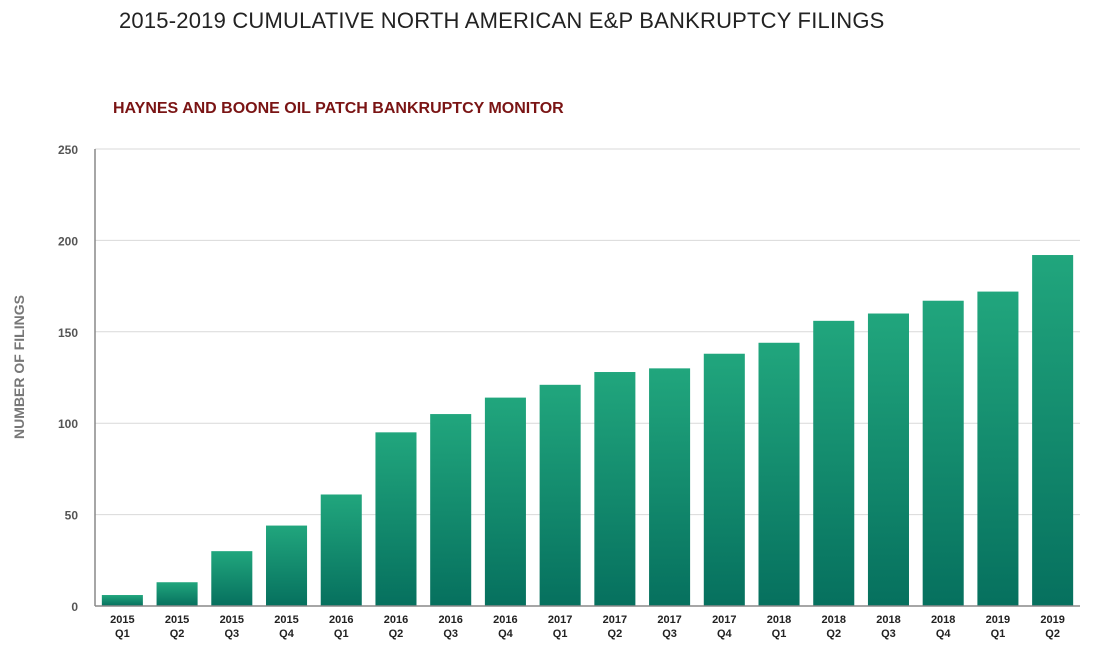 Image resolution: width=1096 pixels, height=650 pixels. What do you see at coordinates (68, 241) in the screenshot?
I see `y-tick-label: 200` at bounding box center [68, 241].